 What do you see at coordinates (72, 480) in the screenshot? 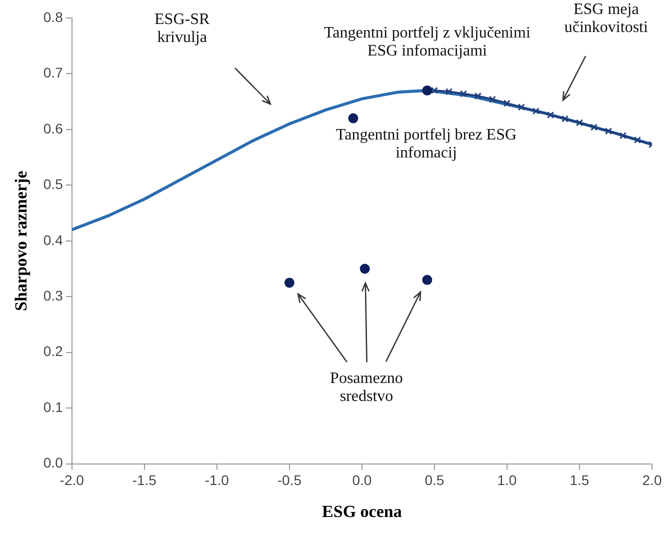
I see `x-tick-label: -2.0` at bounding box center [72, 480].